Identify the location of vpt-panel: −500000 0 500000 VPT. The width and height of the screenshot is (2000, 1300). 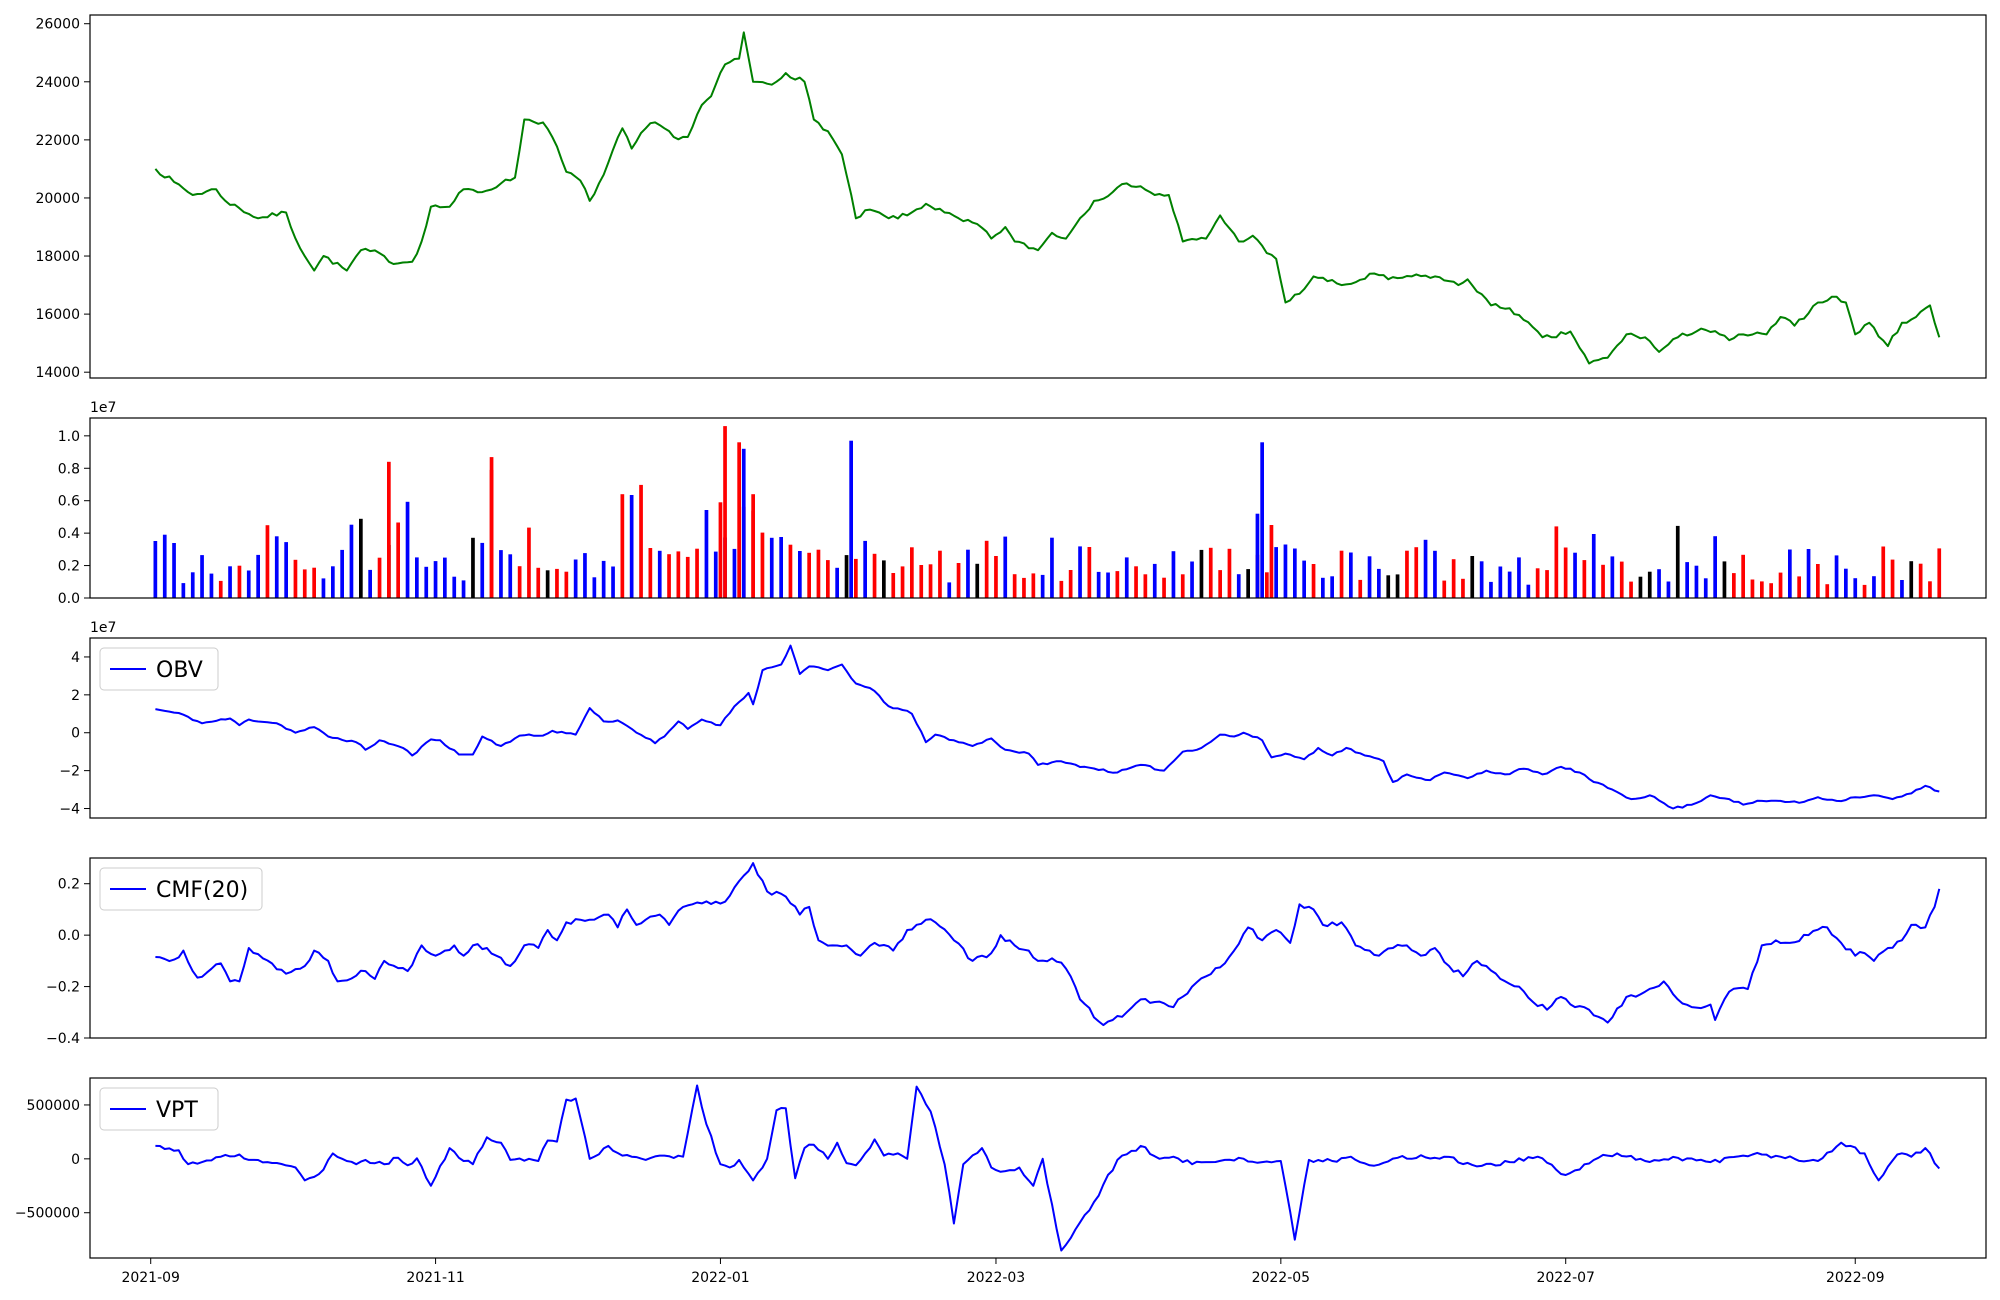
(1001, 1168).